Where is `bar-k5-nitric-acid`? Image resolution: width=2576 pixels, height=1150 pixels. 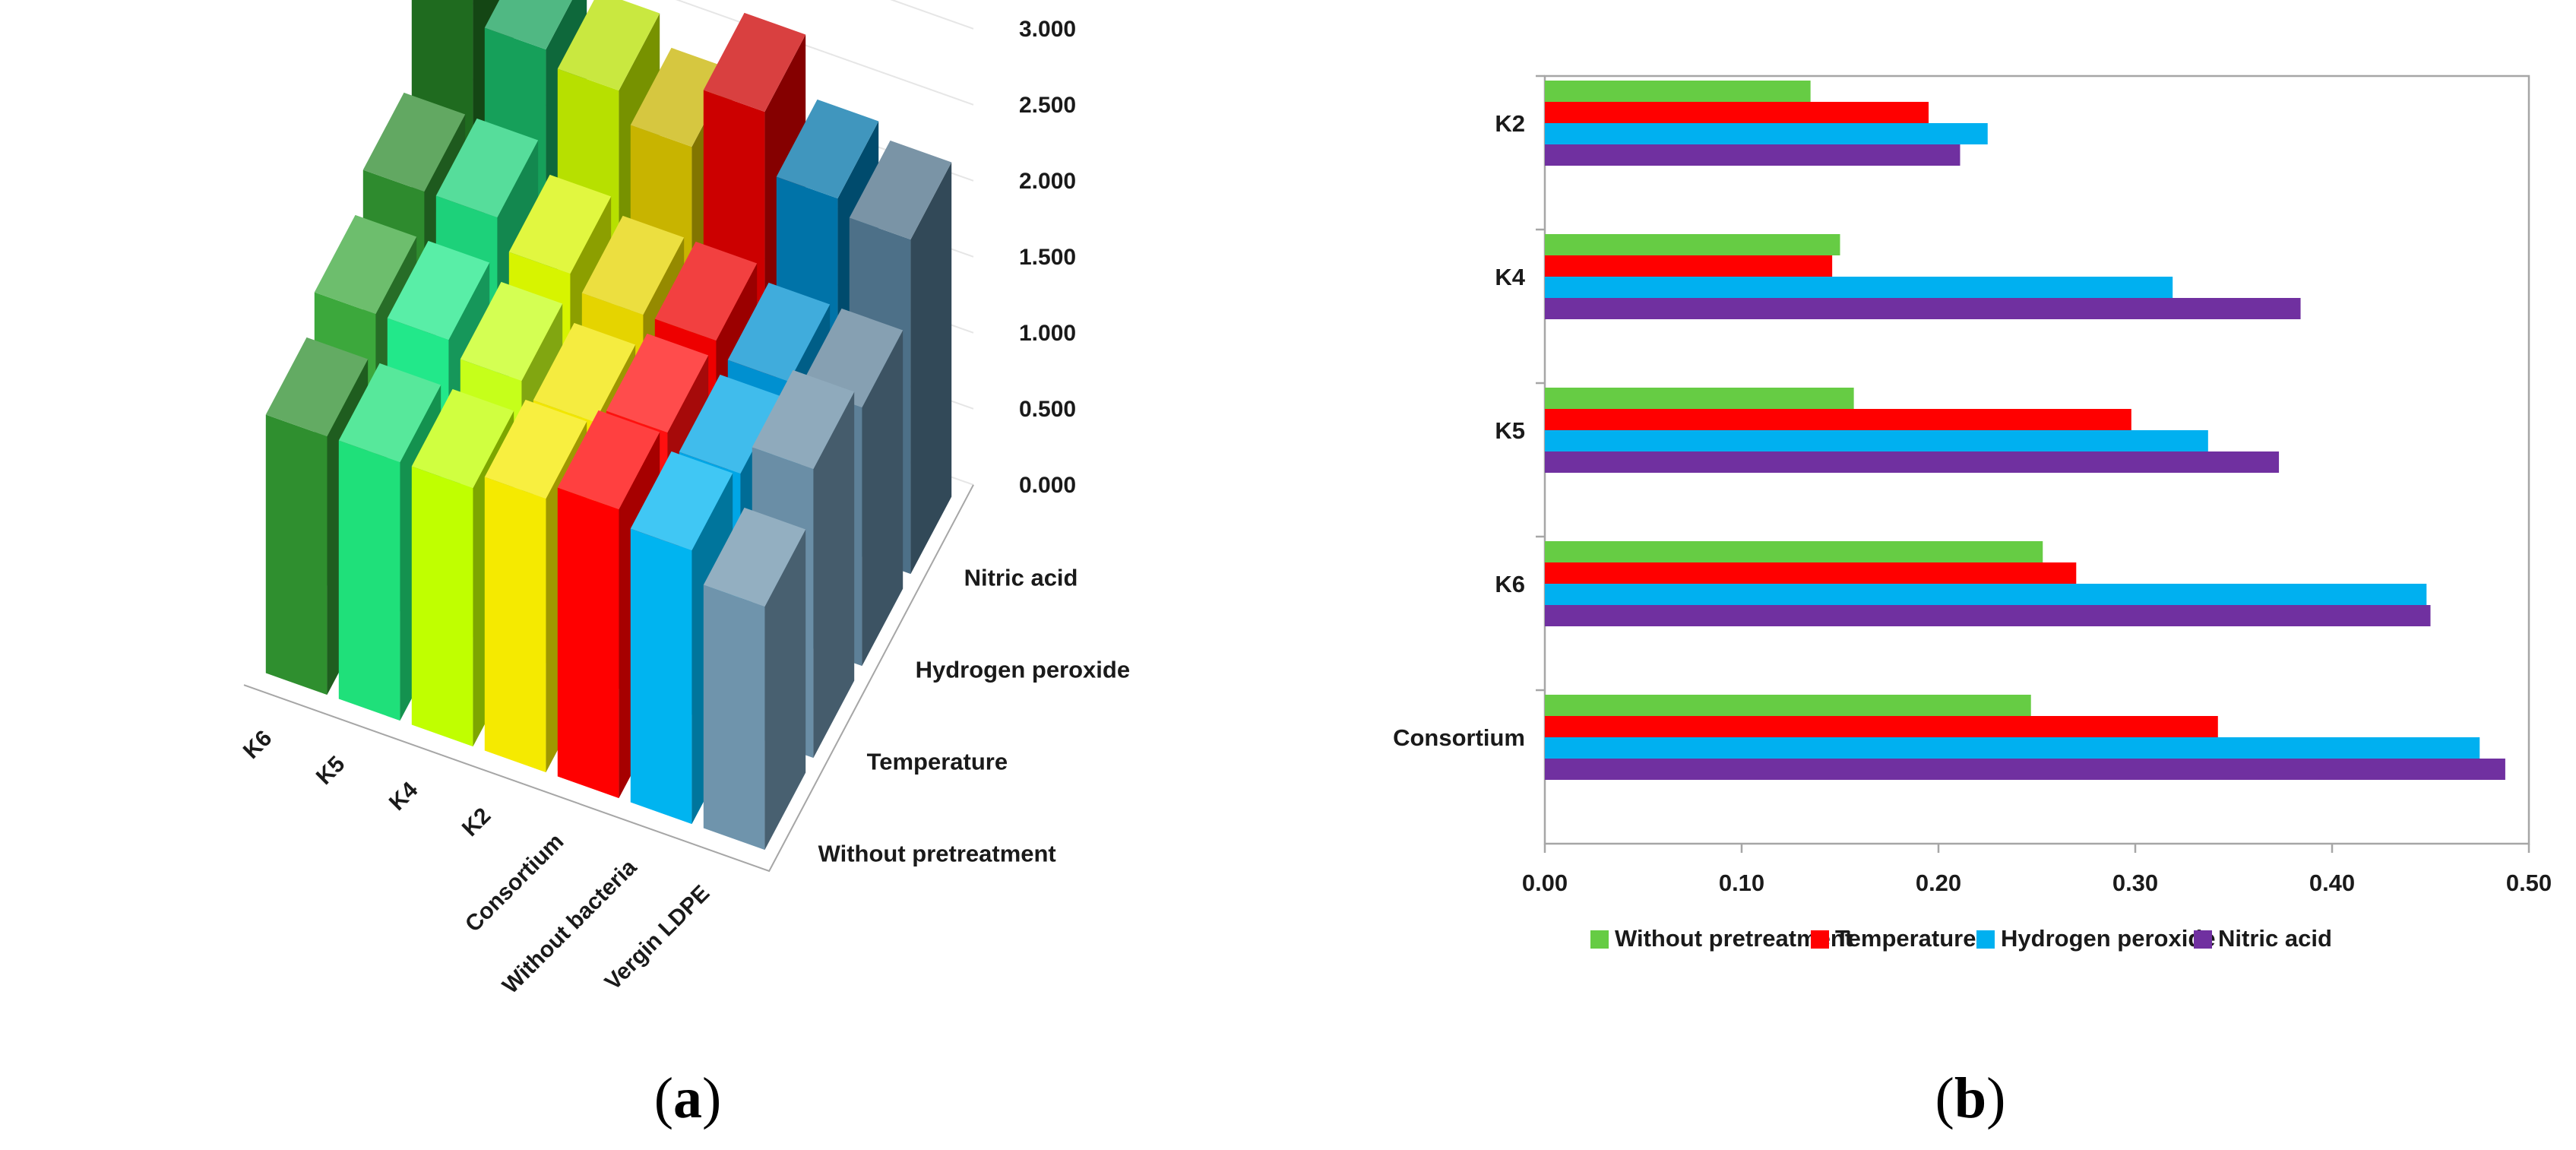
bar-k5-nitric-acid is located at coordinates (1913, 462).